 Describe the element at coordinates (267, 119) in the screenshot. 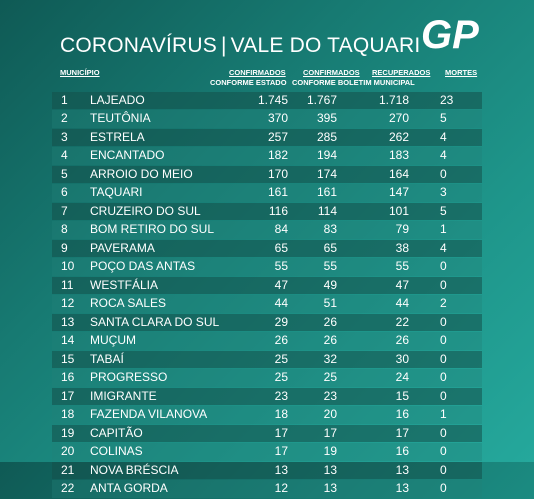

I see `table-row: 2 TEUTÔNIA 370 395 270 5` at that location.